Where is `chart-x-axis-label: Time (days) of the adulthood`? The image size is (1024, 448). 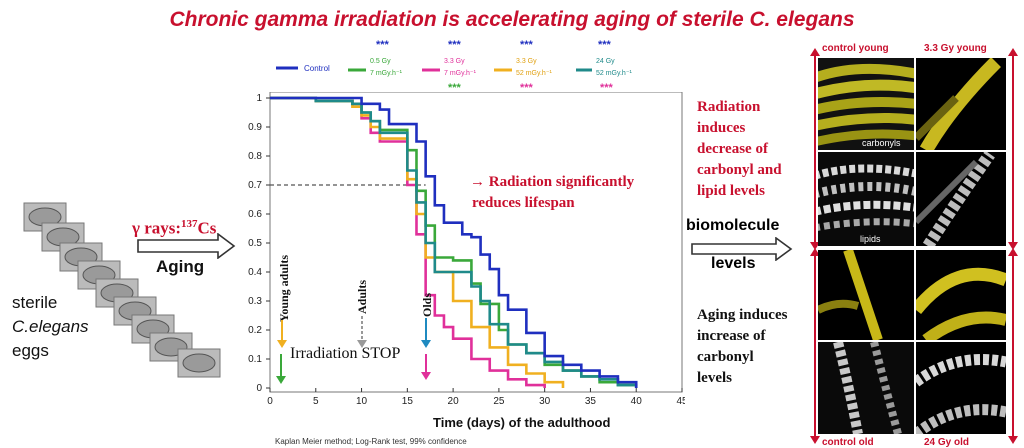
chart-x-axis-label: Time (days) of the adulthood is located at coordinates (521, 422).